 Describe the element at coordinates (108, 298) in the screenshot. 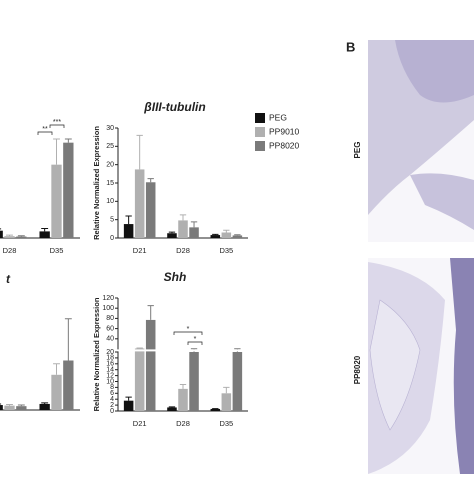

I see `y-tick-label: 120` at that location.